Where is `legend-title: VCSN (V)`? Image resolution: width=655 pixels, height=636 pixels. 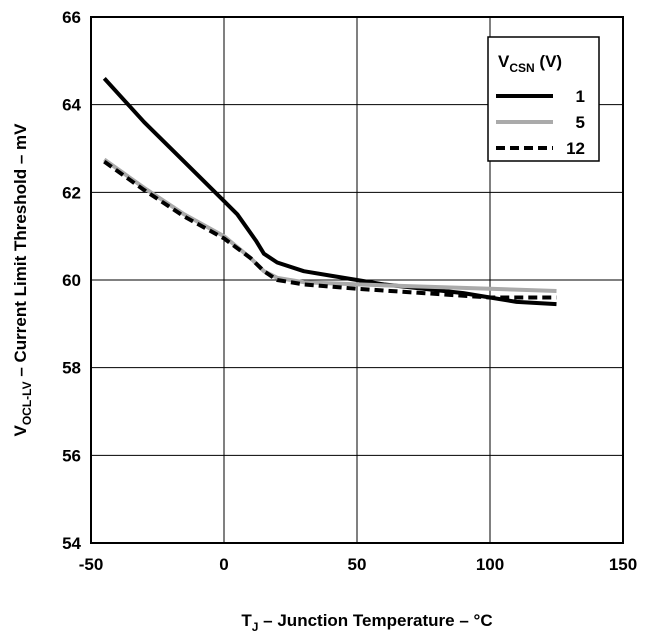 legend-title: VCSN (V) is located at coordinates (530, 63).